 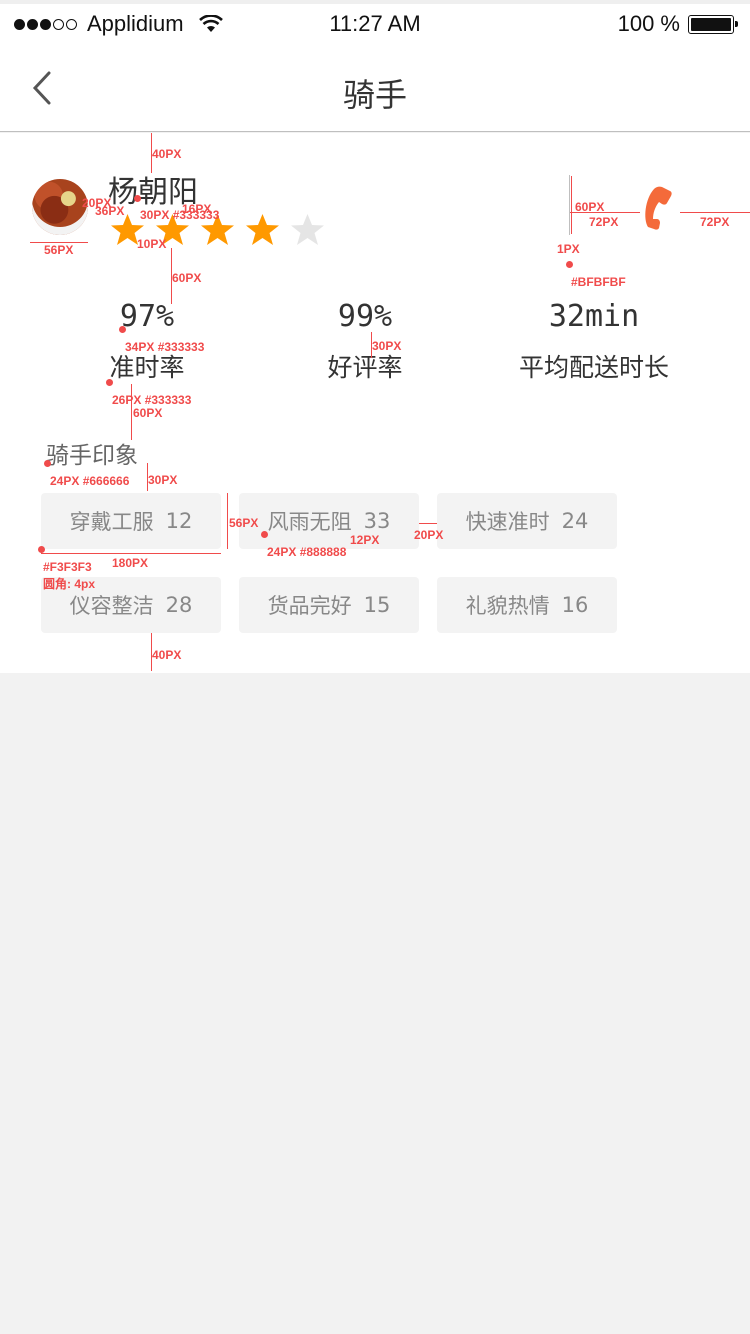 I want to click on tag-count: 12, so click(x=179, y=521).